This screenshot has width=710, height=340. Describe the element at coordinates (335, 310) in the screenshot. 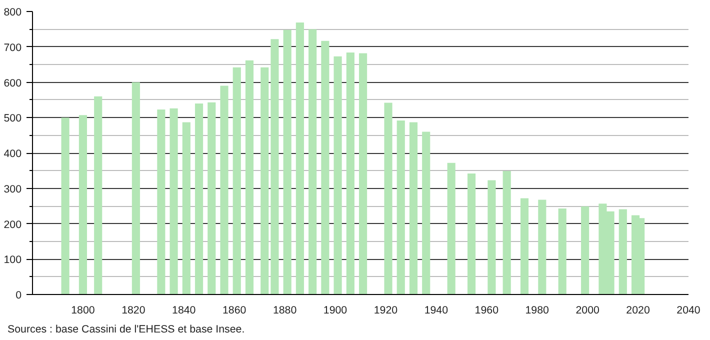

I see `x-tick-label: 1900` at that location.